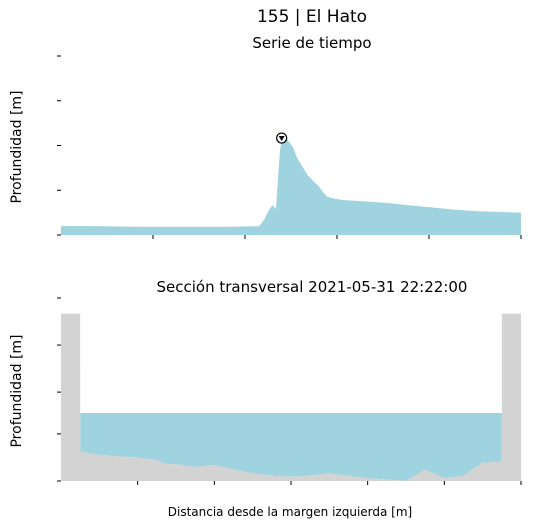 The height and width of the screenshot is (525, 542). I want to click on cross-section-y-label: Profundidad [m], so click(17, 390).